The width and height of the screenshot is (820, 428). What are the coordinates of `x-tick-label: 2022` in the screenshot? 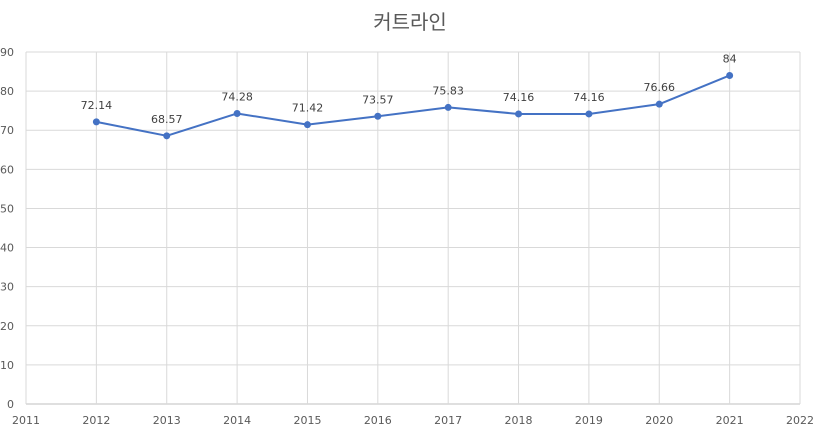 It's located at (800, 420).